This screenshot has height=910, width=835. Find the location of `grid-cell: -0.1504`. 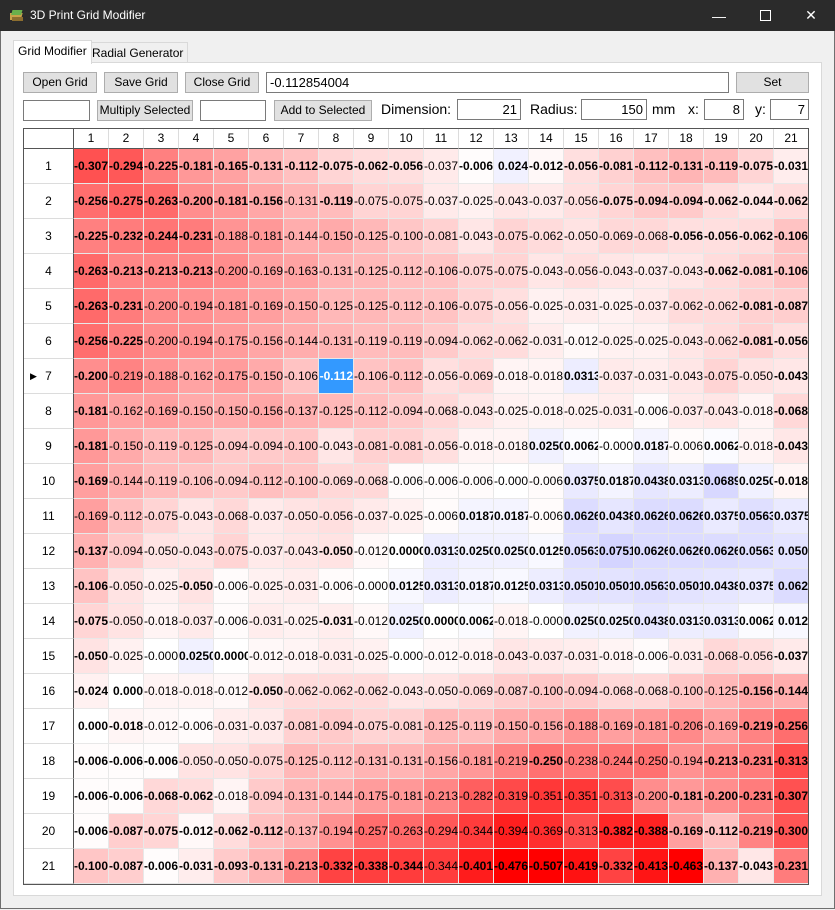

grid-cell: -0.1504 is located at coordinates (301, 306).